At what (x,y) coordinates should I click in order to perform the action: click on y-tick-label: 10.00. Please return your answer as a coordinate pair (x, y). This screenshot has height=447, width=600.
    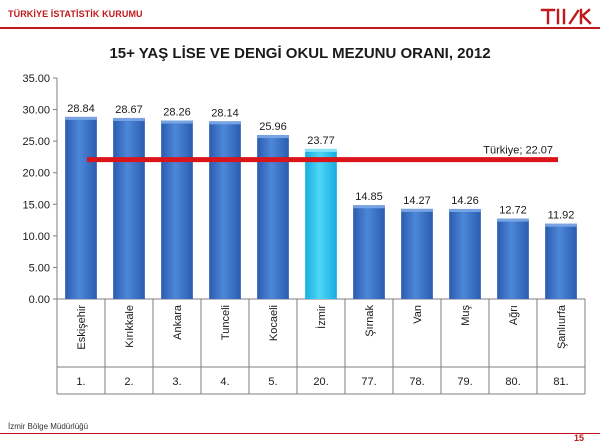
    Looking at the image, I should click on (36, 237).